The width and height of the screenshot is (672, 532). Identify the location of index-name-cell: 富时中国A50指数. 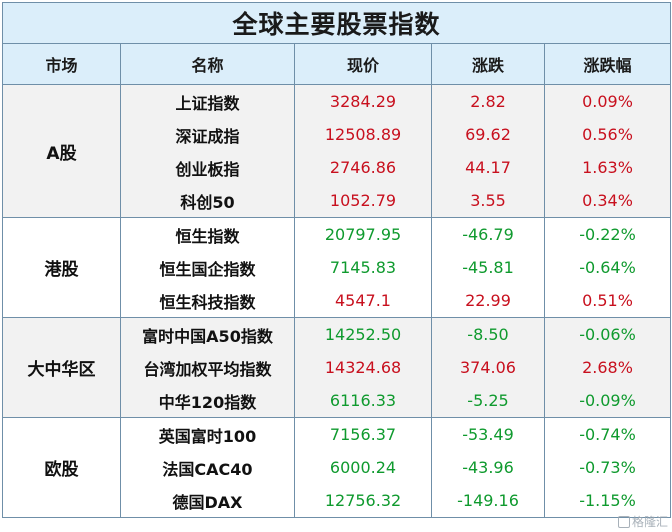
(207, 334).